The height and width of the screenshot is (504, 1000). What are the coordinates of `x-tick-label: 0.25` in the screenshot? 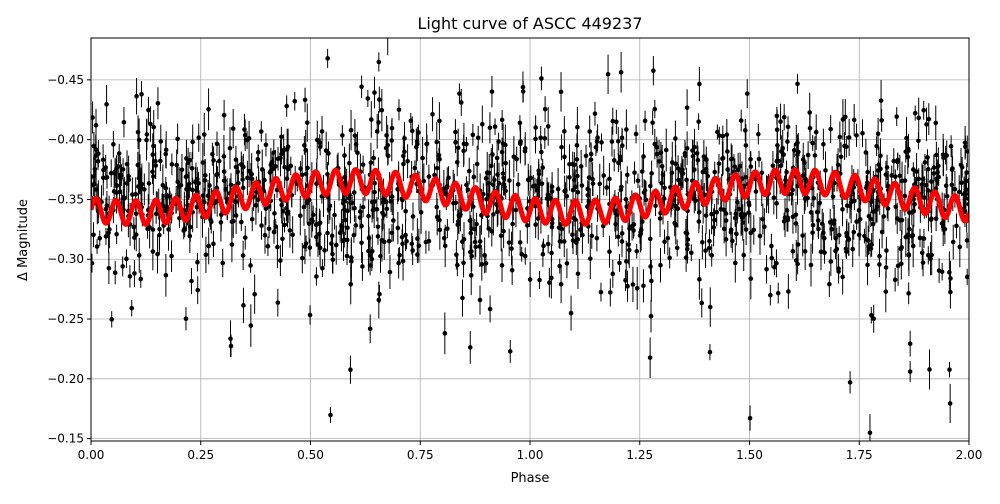 It's located at (200, 455).